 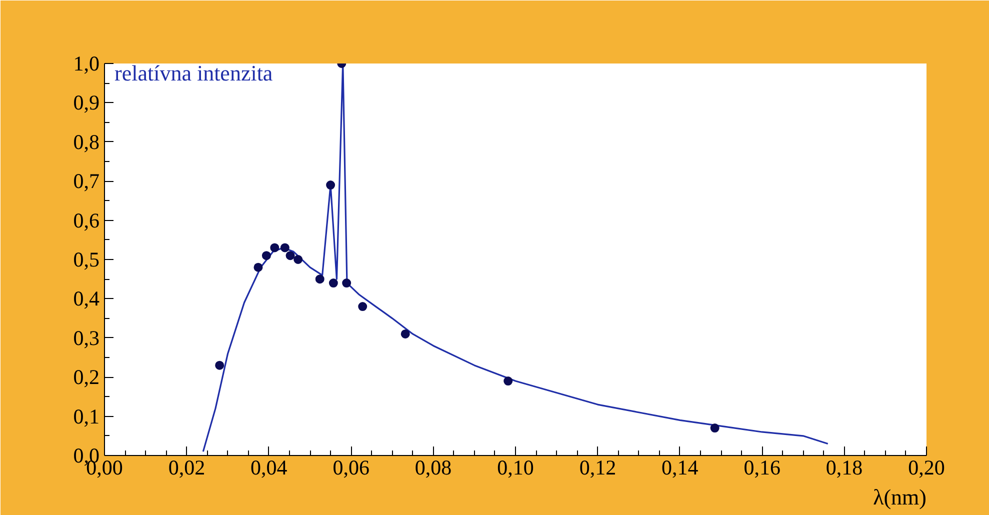 What do you see at coordinates (86, 220) in the screenshot?
I see `y-tick-label: 0,6` at bounding box center [86, 220].